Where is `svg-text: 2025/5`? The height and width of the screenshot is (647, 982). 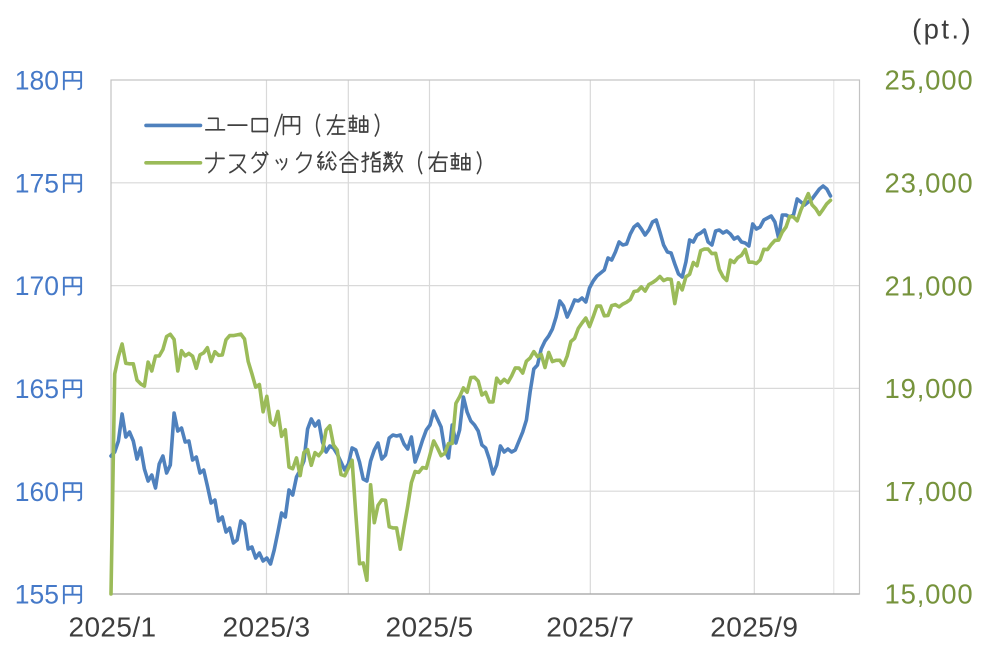
svg-text: 2025/5 is located at coordinates (429, 627).